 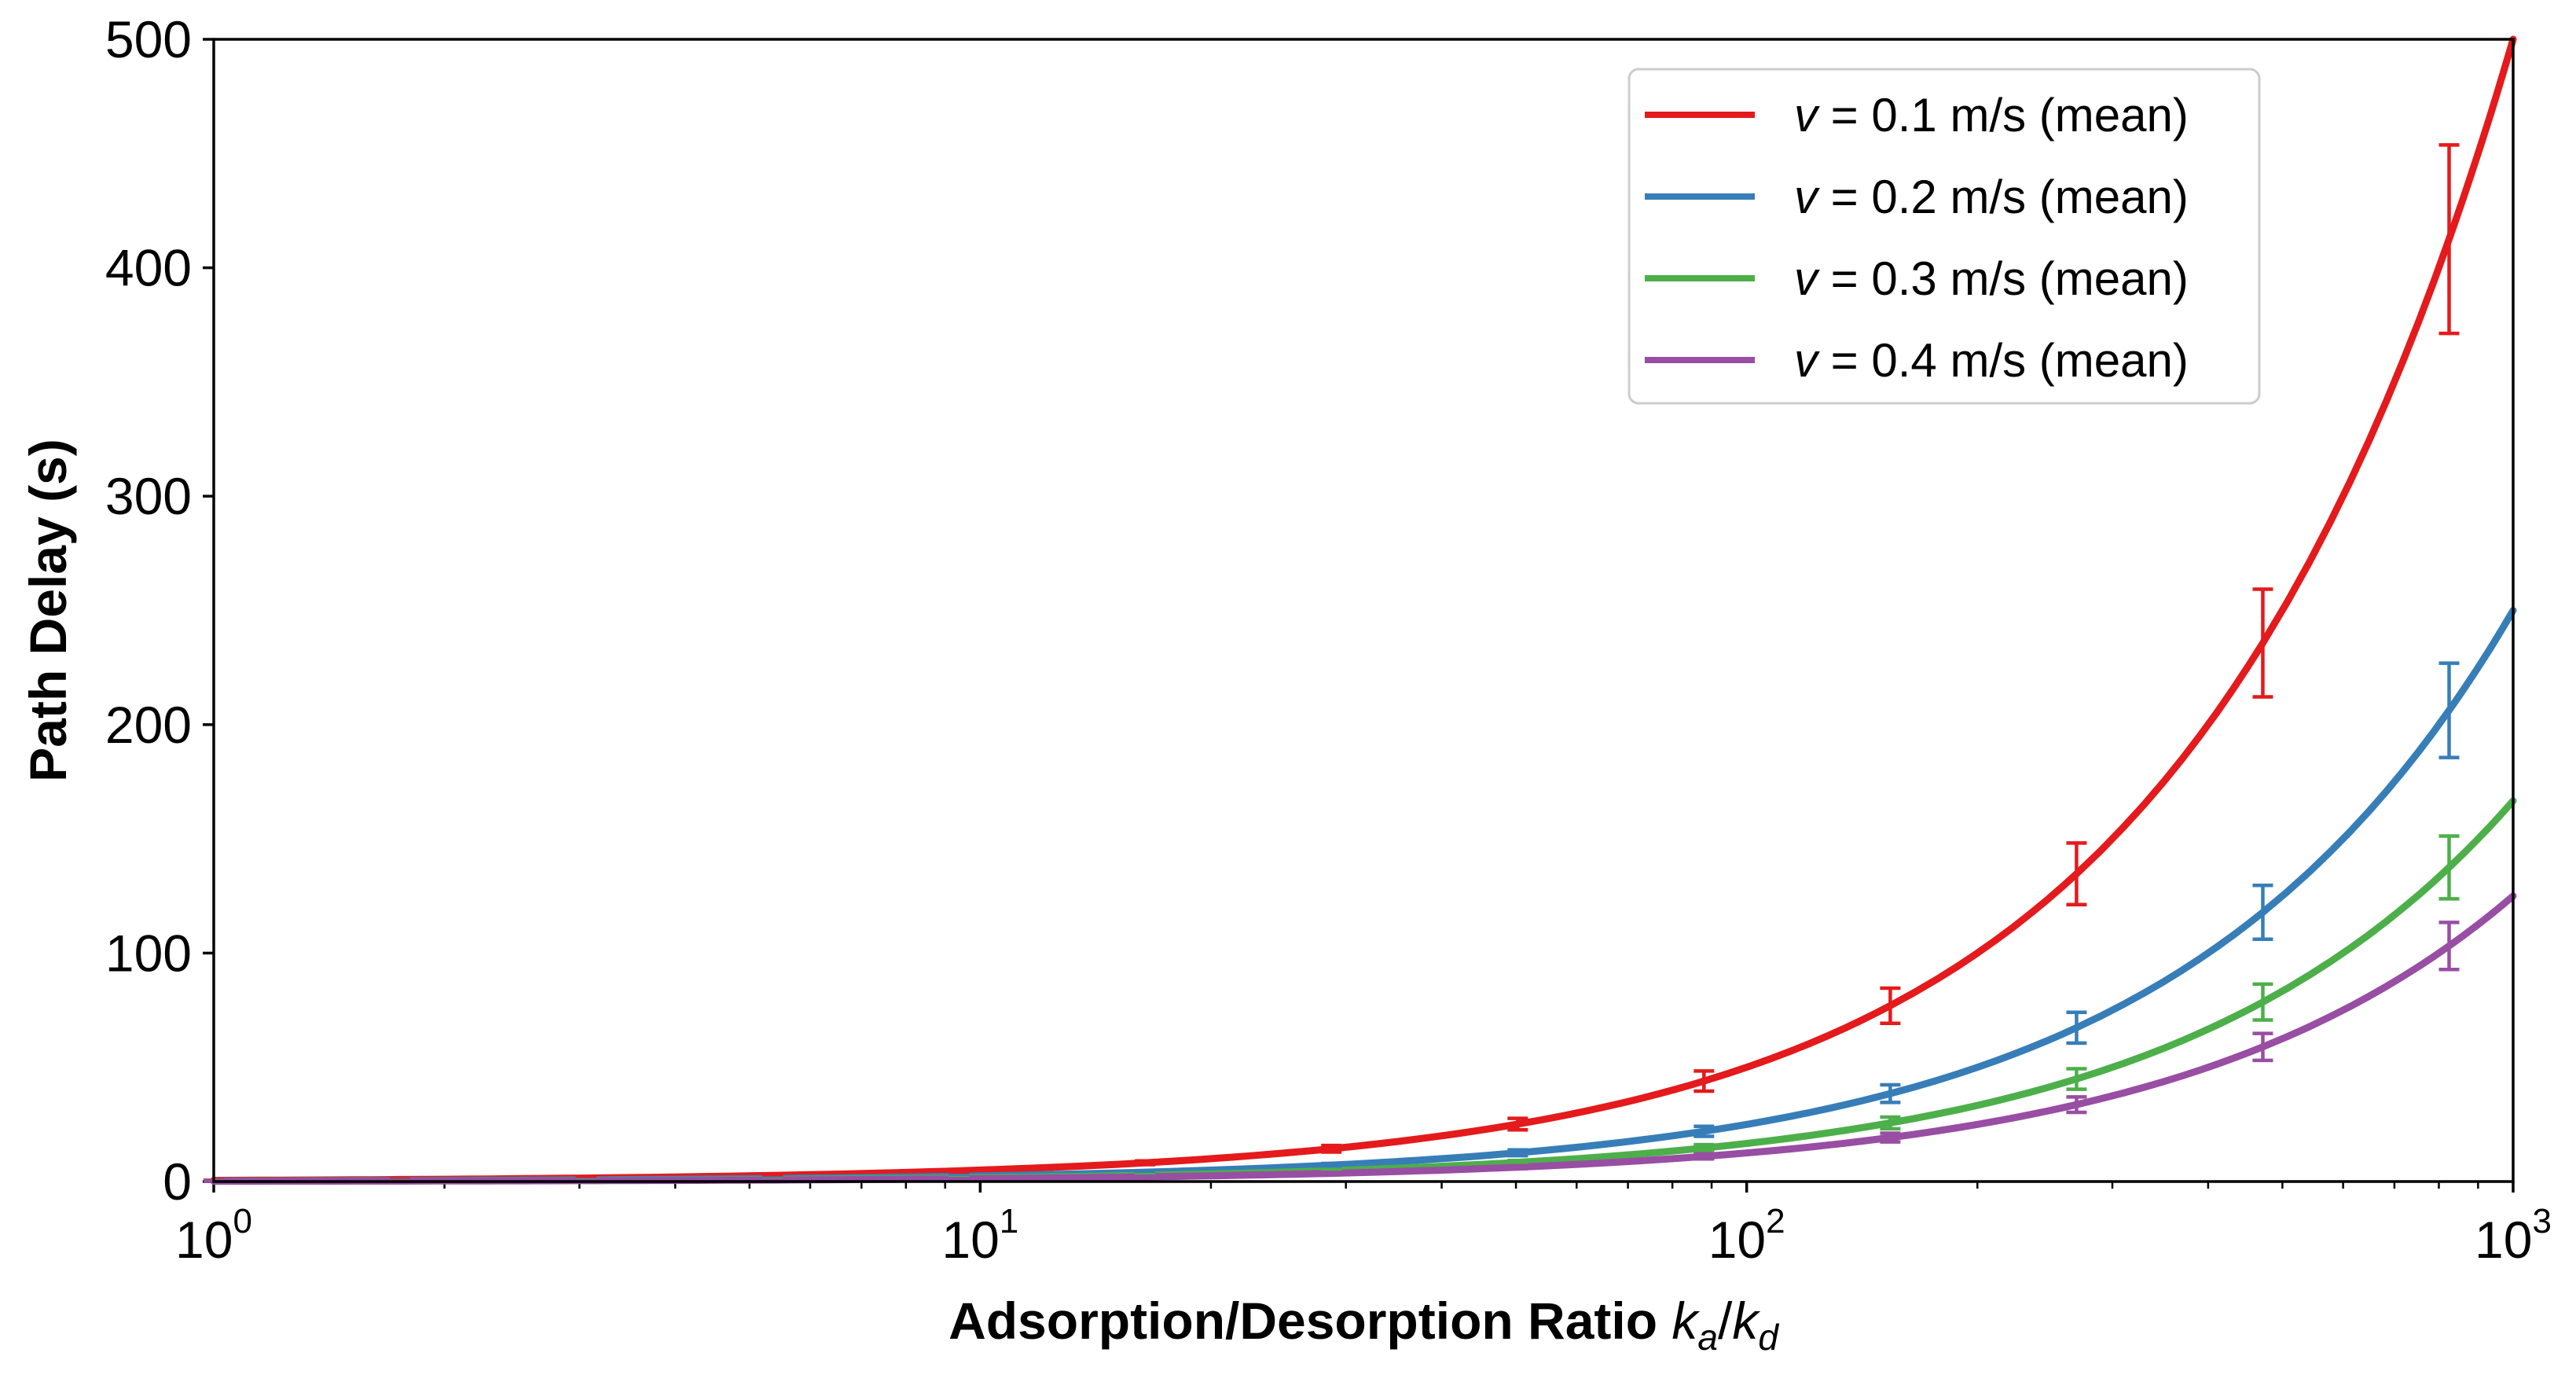 I want to click on x-tick-label: 10², so click(x=1746, y=1235).